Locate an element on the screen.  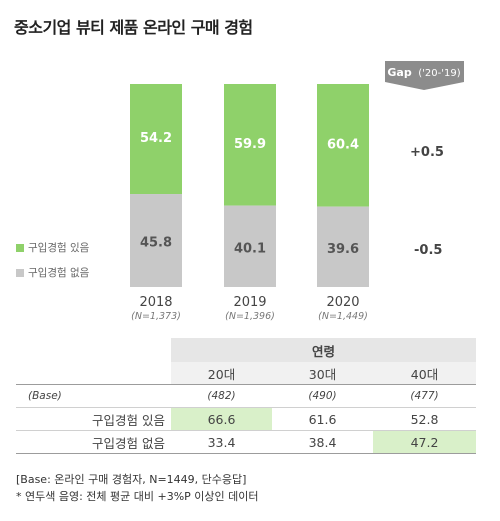
base-label: (Base) is located at coordinates (93, 396).